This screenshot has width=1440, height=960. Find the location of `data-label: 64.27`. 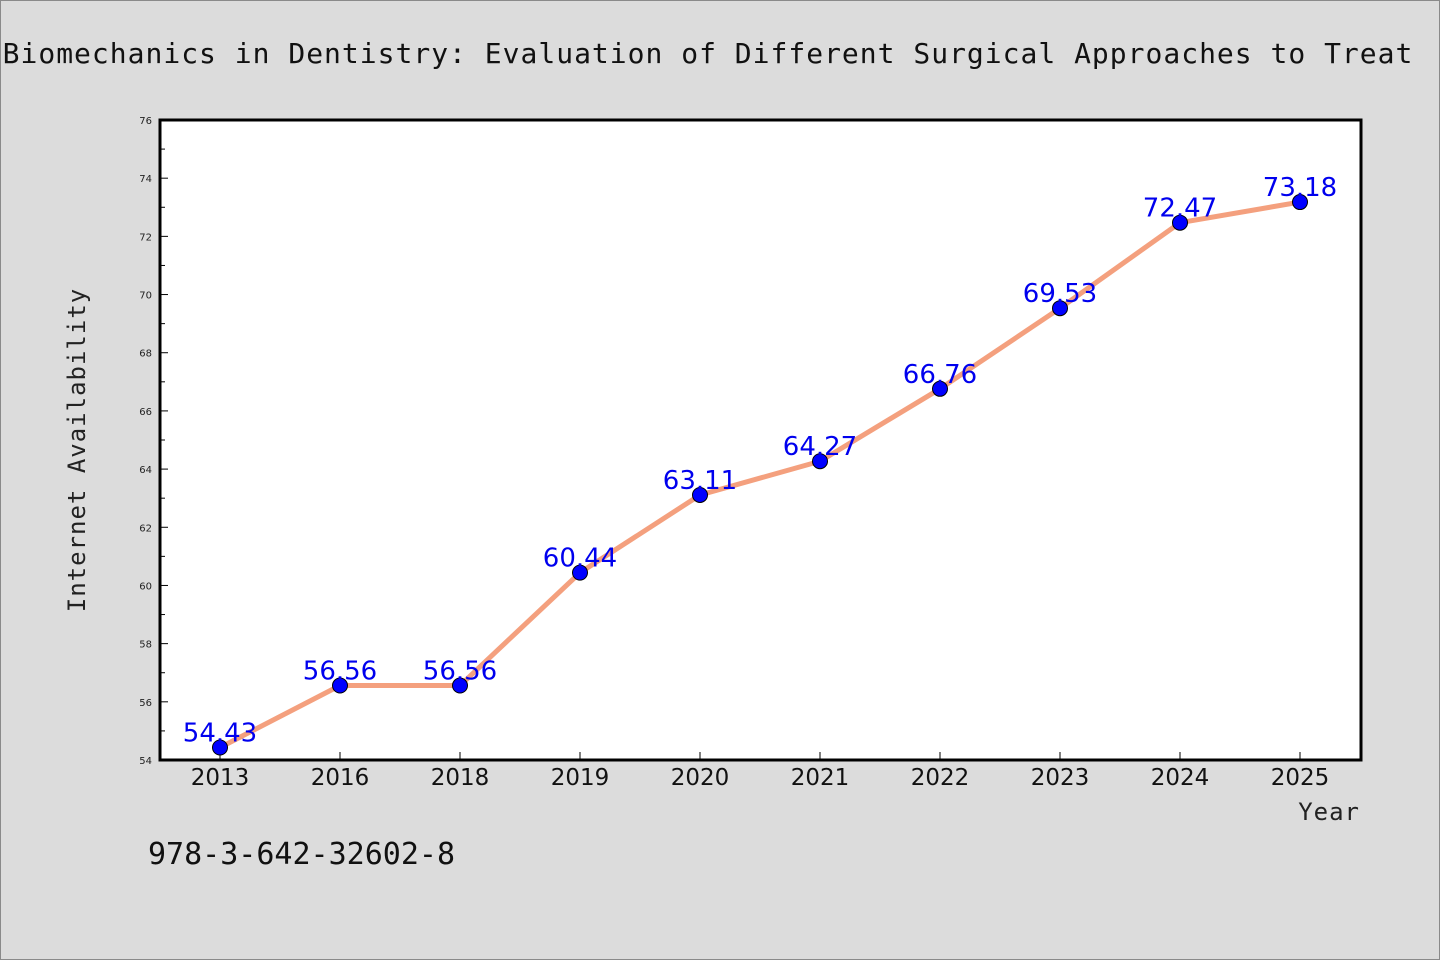

data-label: 64.27 is located at coordinates (820, 447).